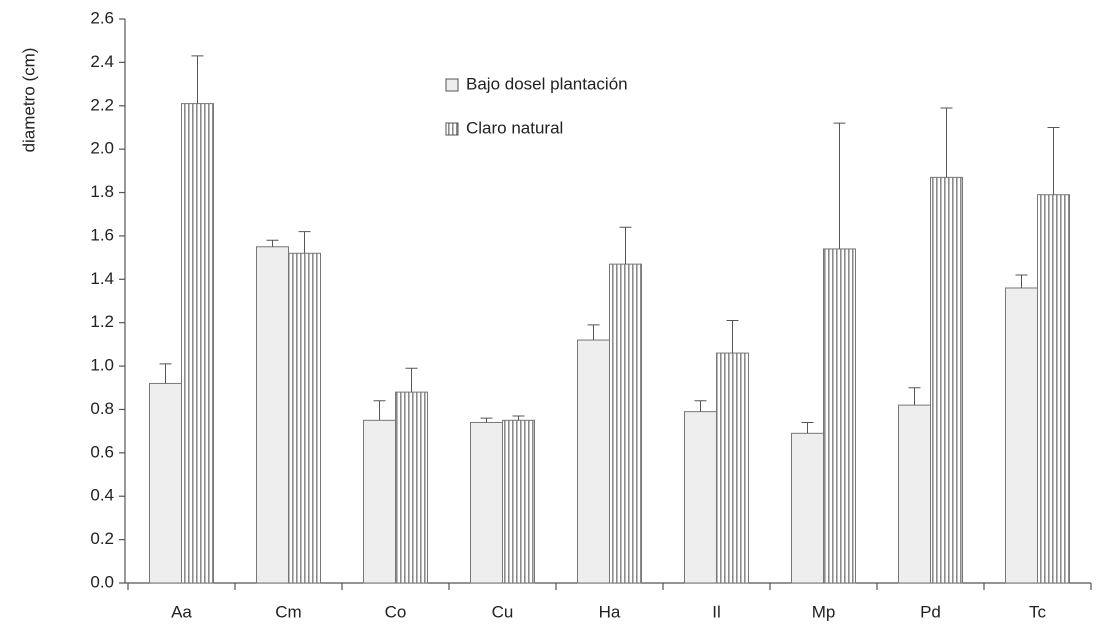 The width and height of the screenshot is (1104, 637). I want to click on x-tick-label: Cu, so click(503, 611).